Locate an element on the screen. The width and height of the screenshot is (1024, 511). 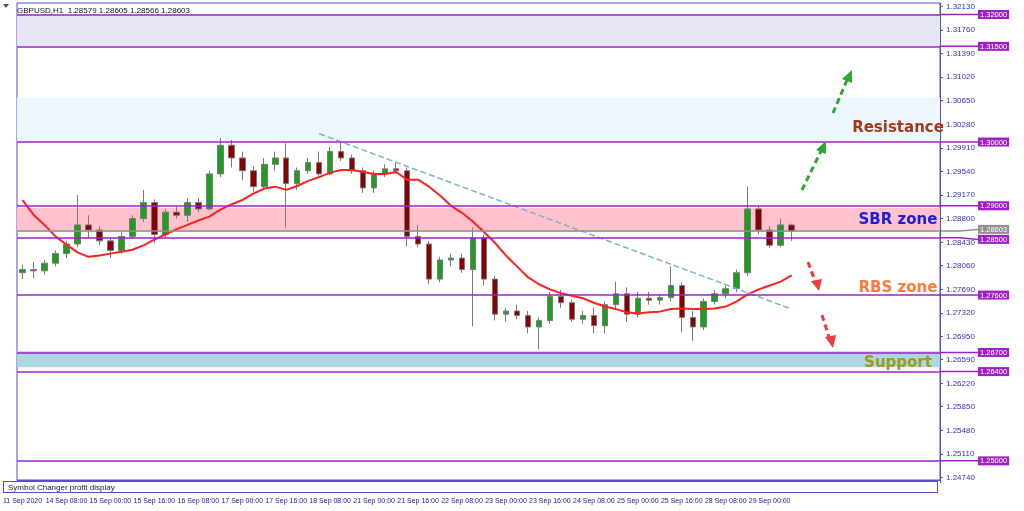
y-tick-label: 1.29170 is located at coordinates (961, 195).